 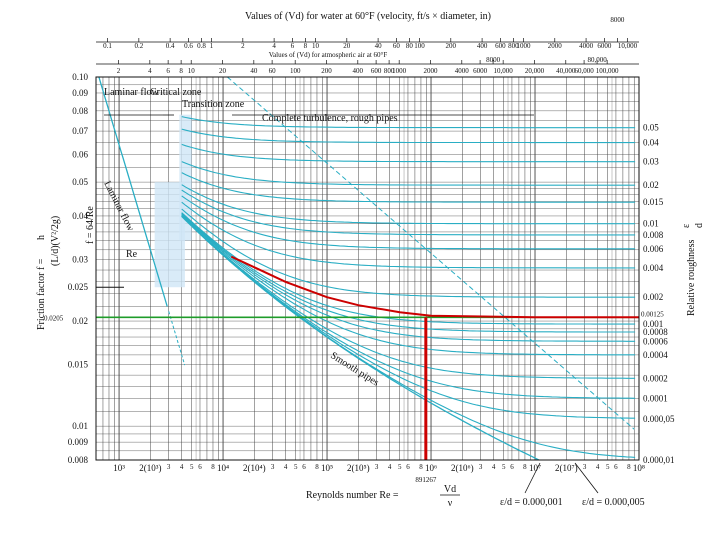 I want to click on top-axis-water-label: 20, so click(x=347, y=46).